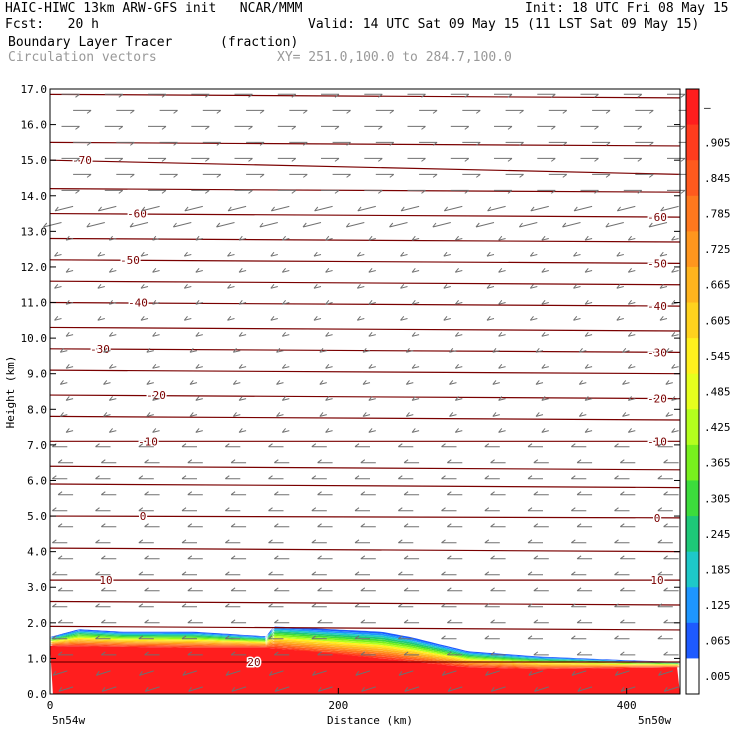 This screenshot has width=740, height=740. I want to click on contour-label-right: -10, so click(657, 441).